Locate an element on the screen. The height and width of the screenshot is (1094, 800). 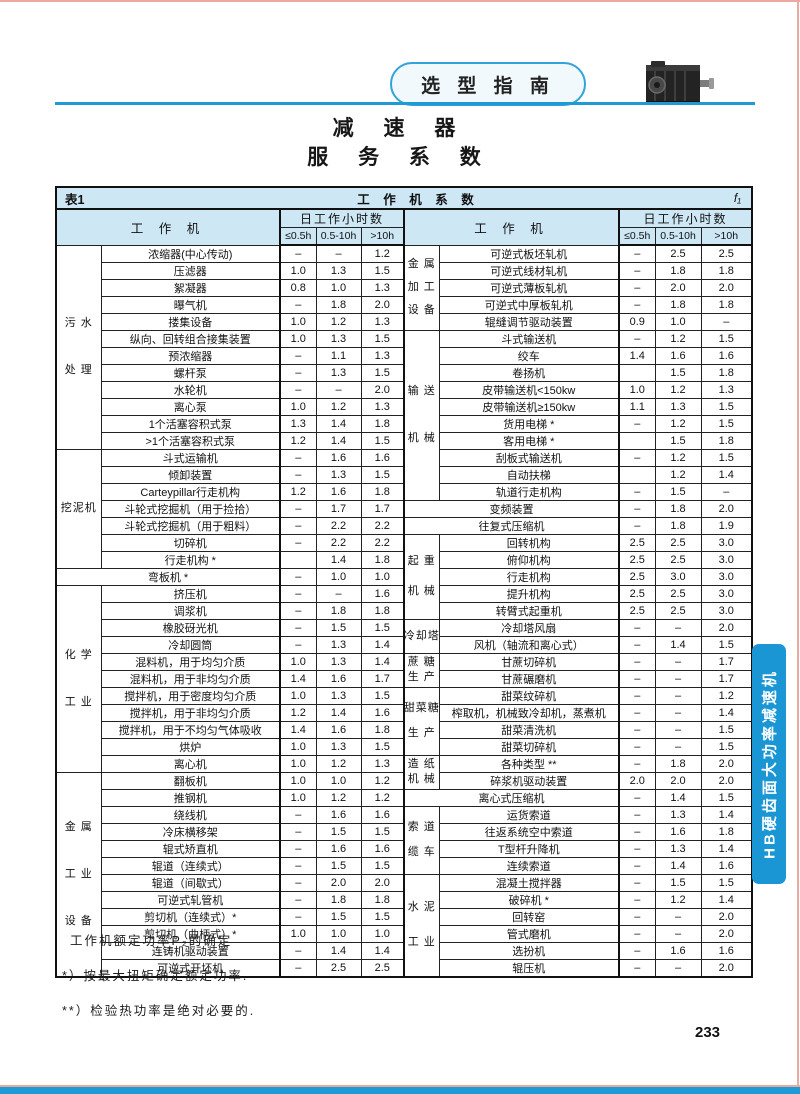
machine-cell: 切碎机 is located at coordinates (190, 542).